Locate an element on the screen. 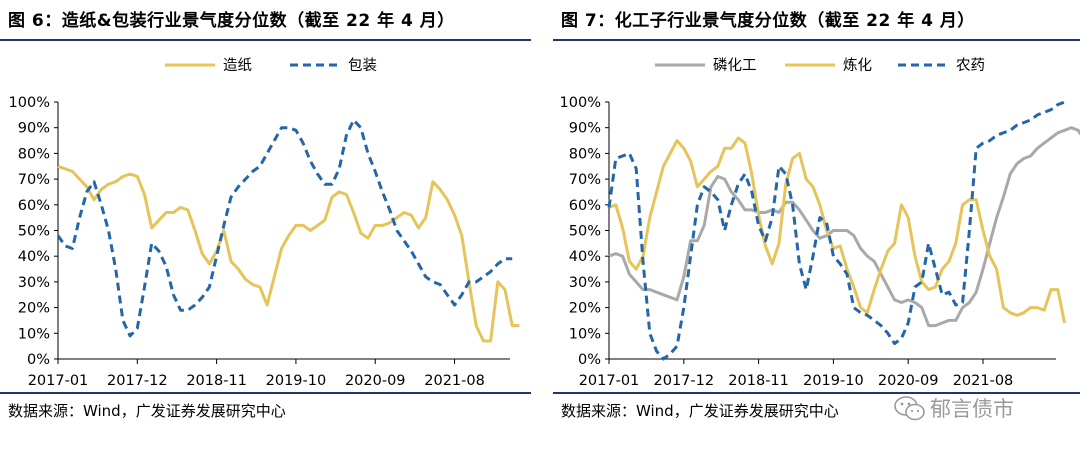  right-y-tick-label: 0% is located at coordinates (589, 360).